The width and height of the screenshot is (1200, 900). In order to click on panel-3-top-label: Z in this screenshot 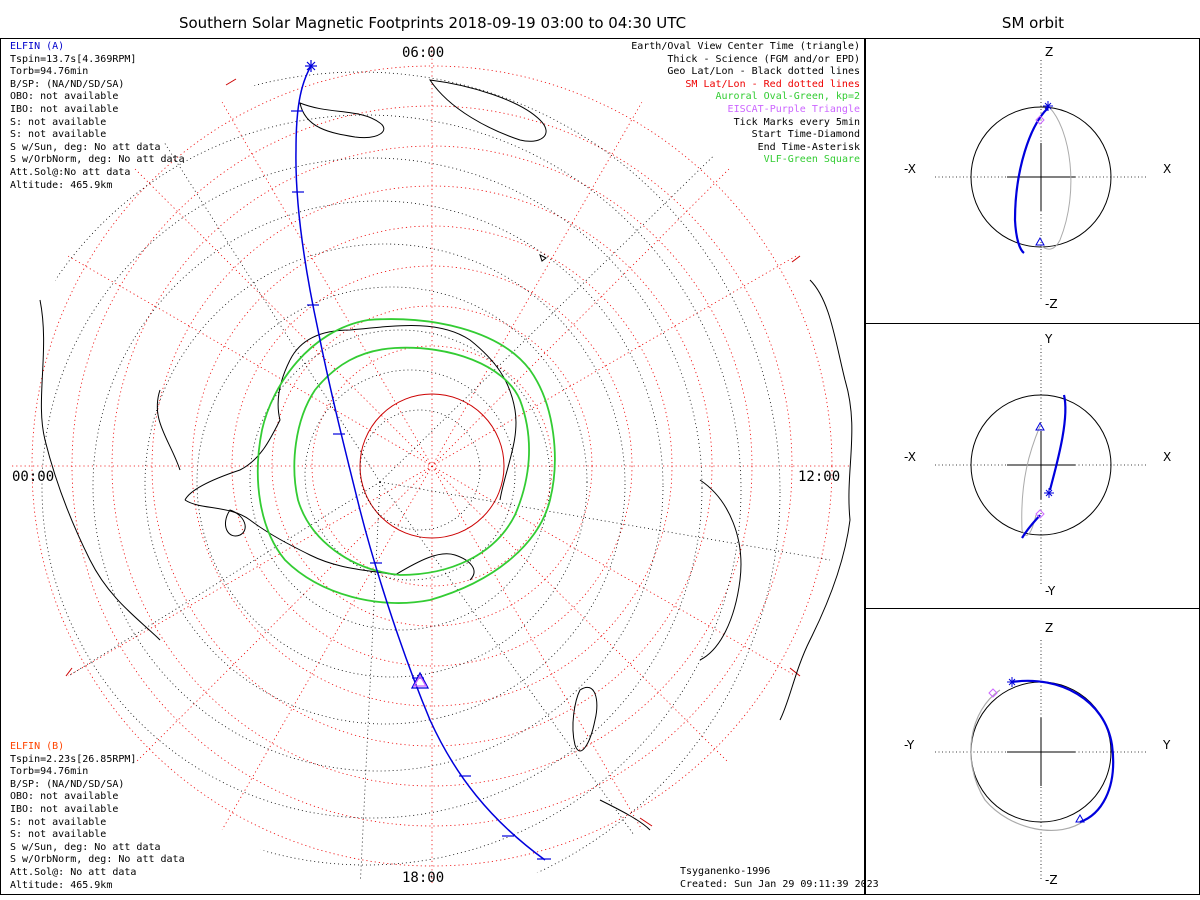, I will do `click(1049, 628)`.